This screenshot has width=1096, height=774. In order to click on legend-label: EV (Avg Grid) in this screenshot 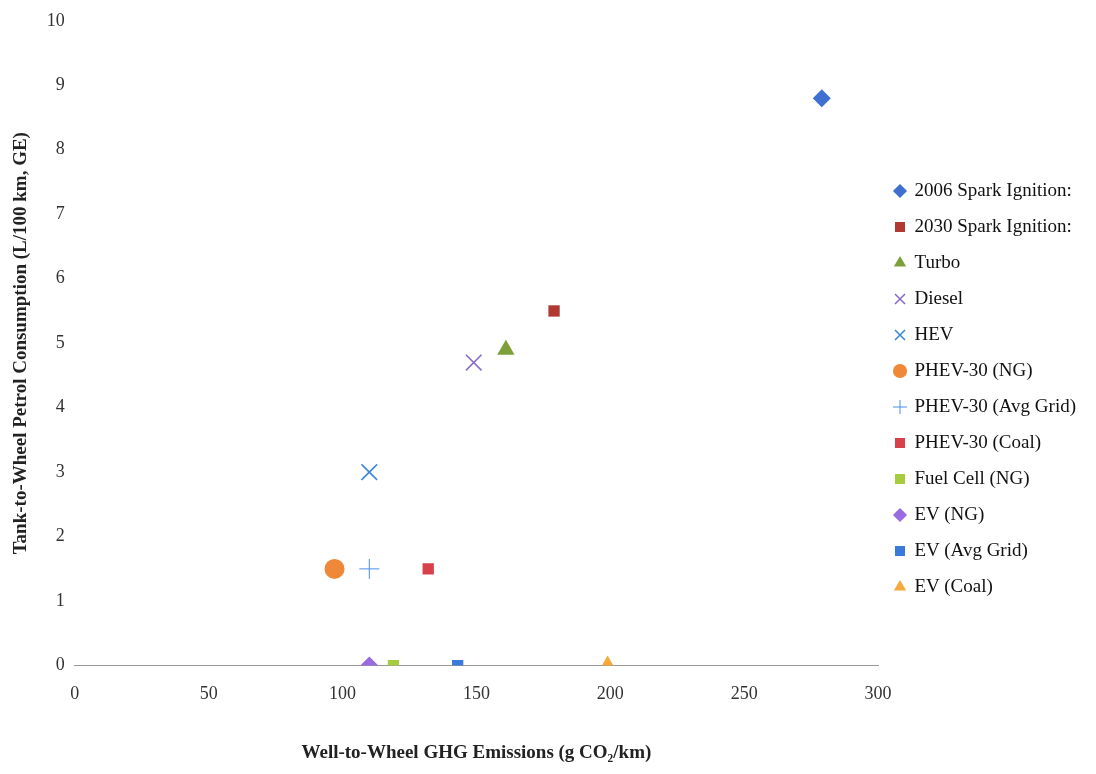, I will do `click(971, 549)`.